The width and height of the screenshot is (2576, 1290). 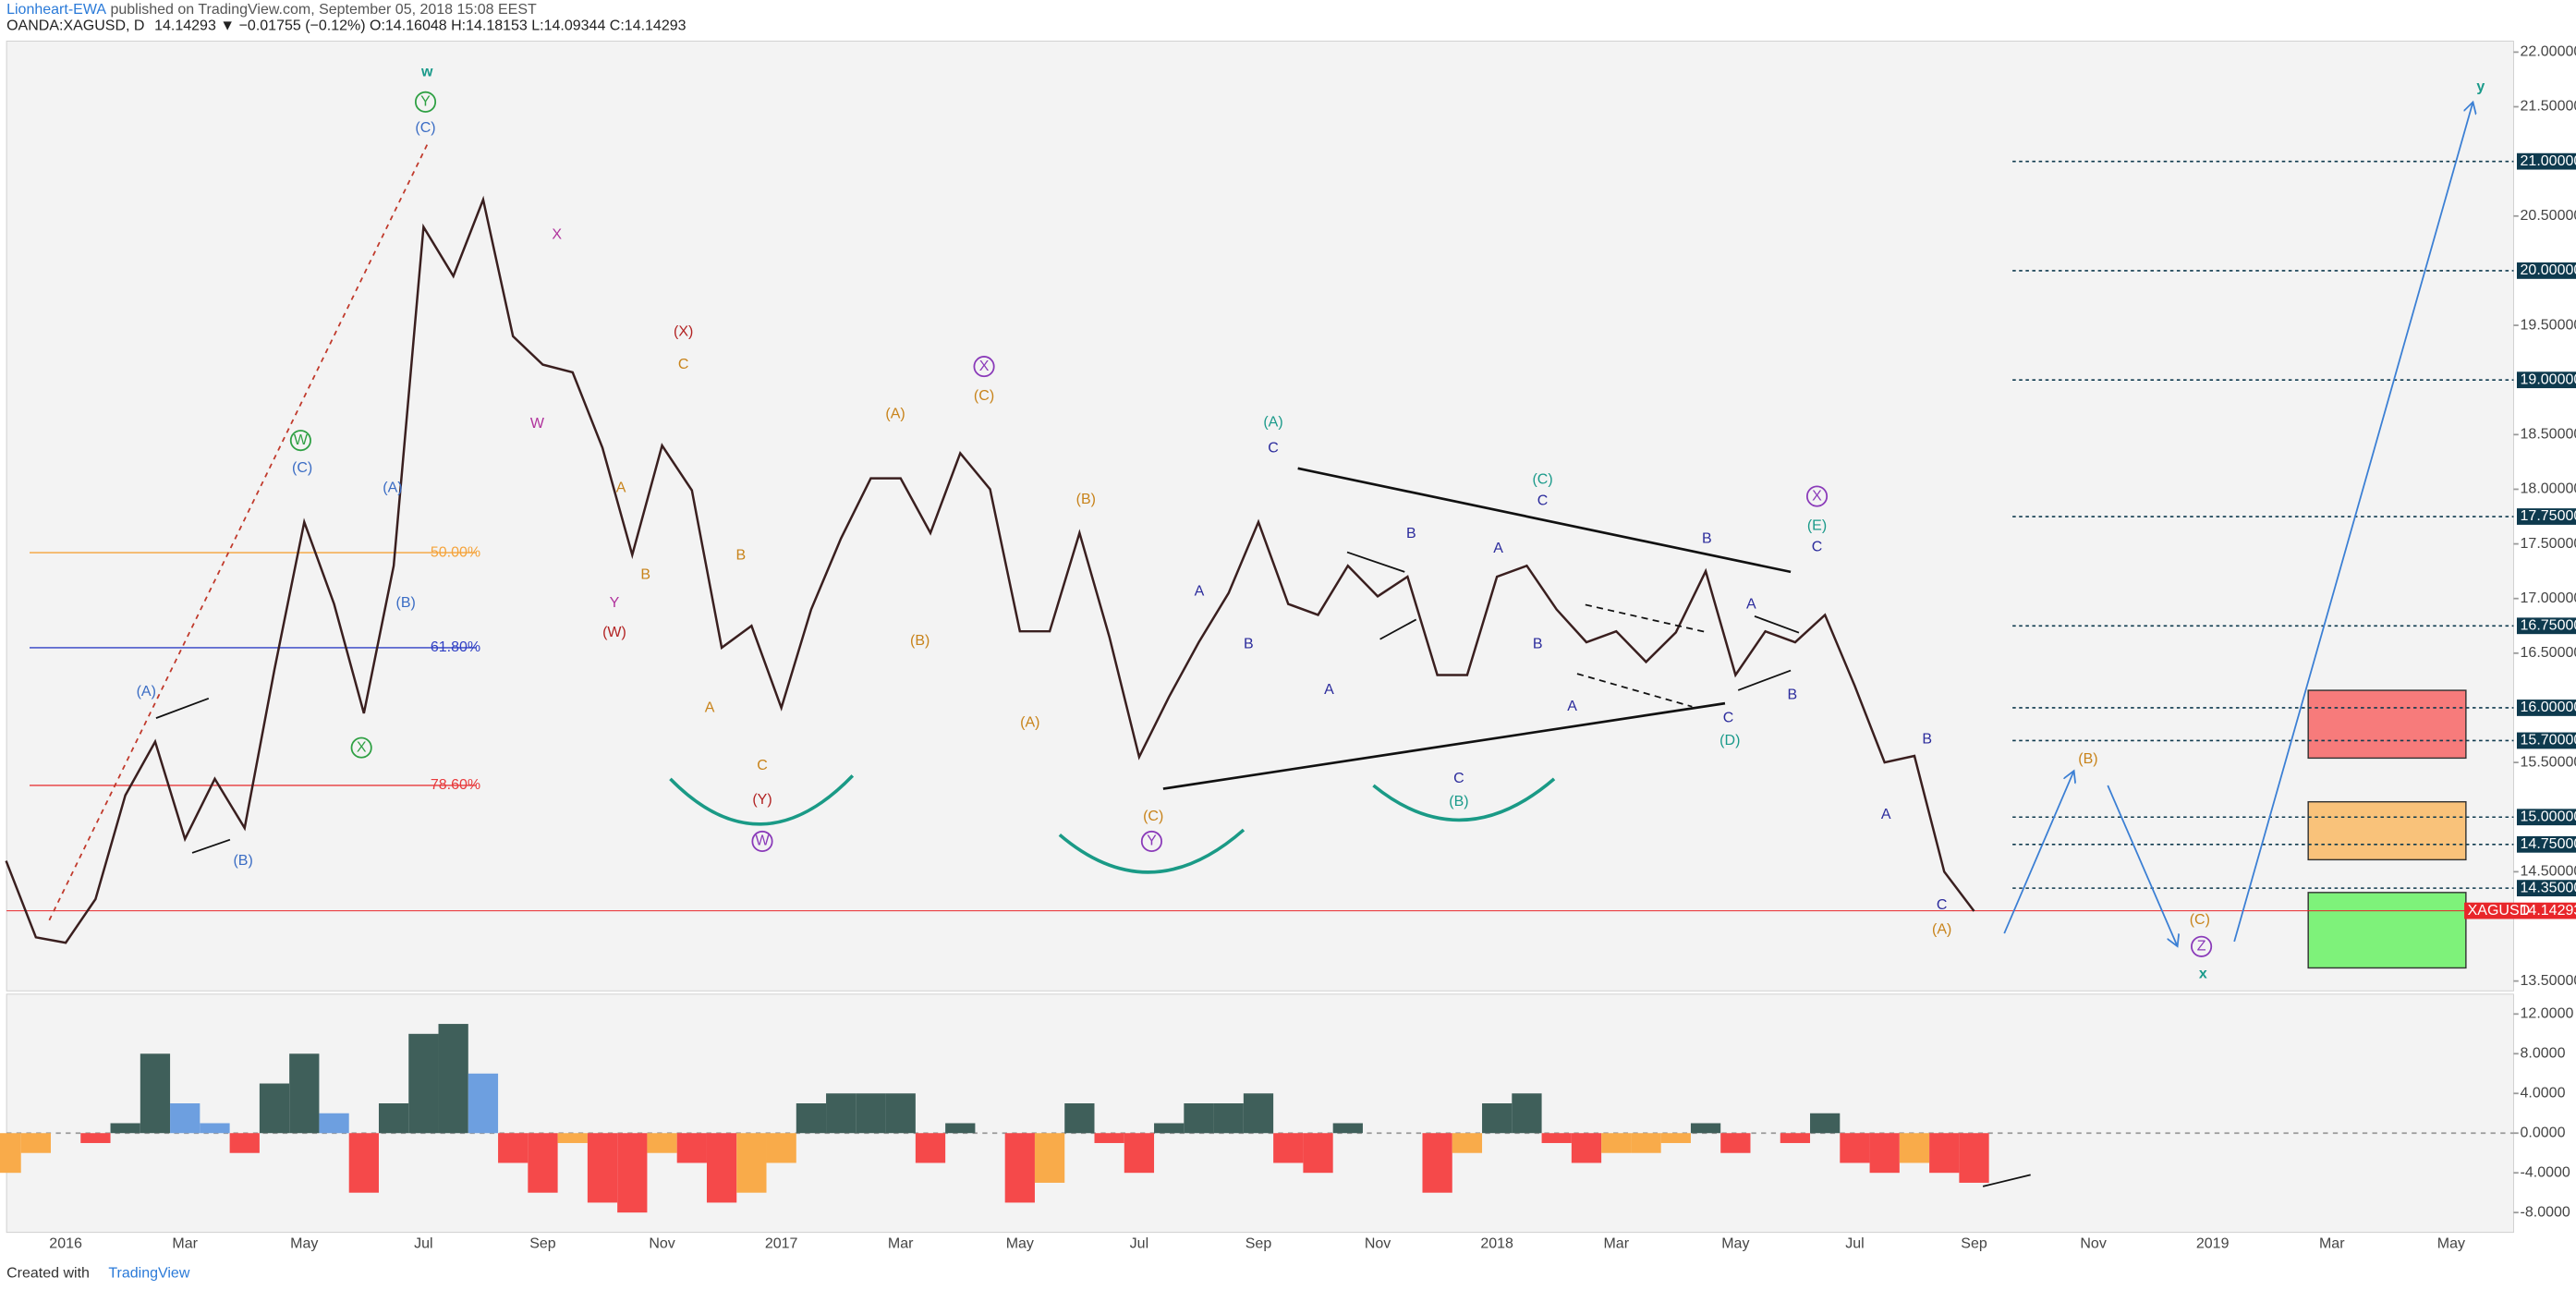 I want to click on wave-label: x, so click(x=2203, y=974).